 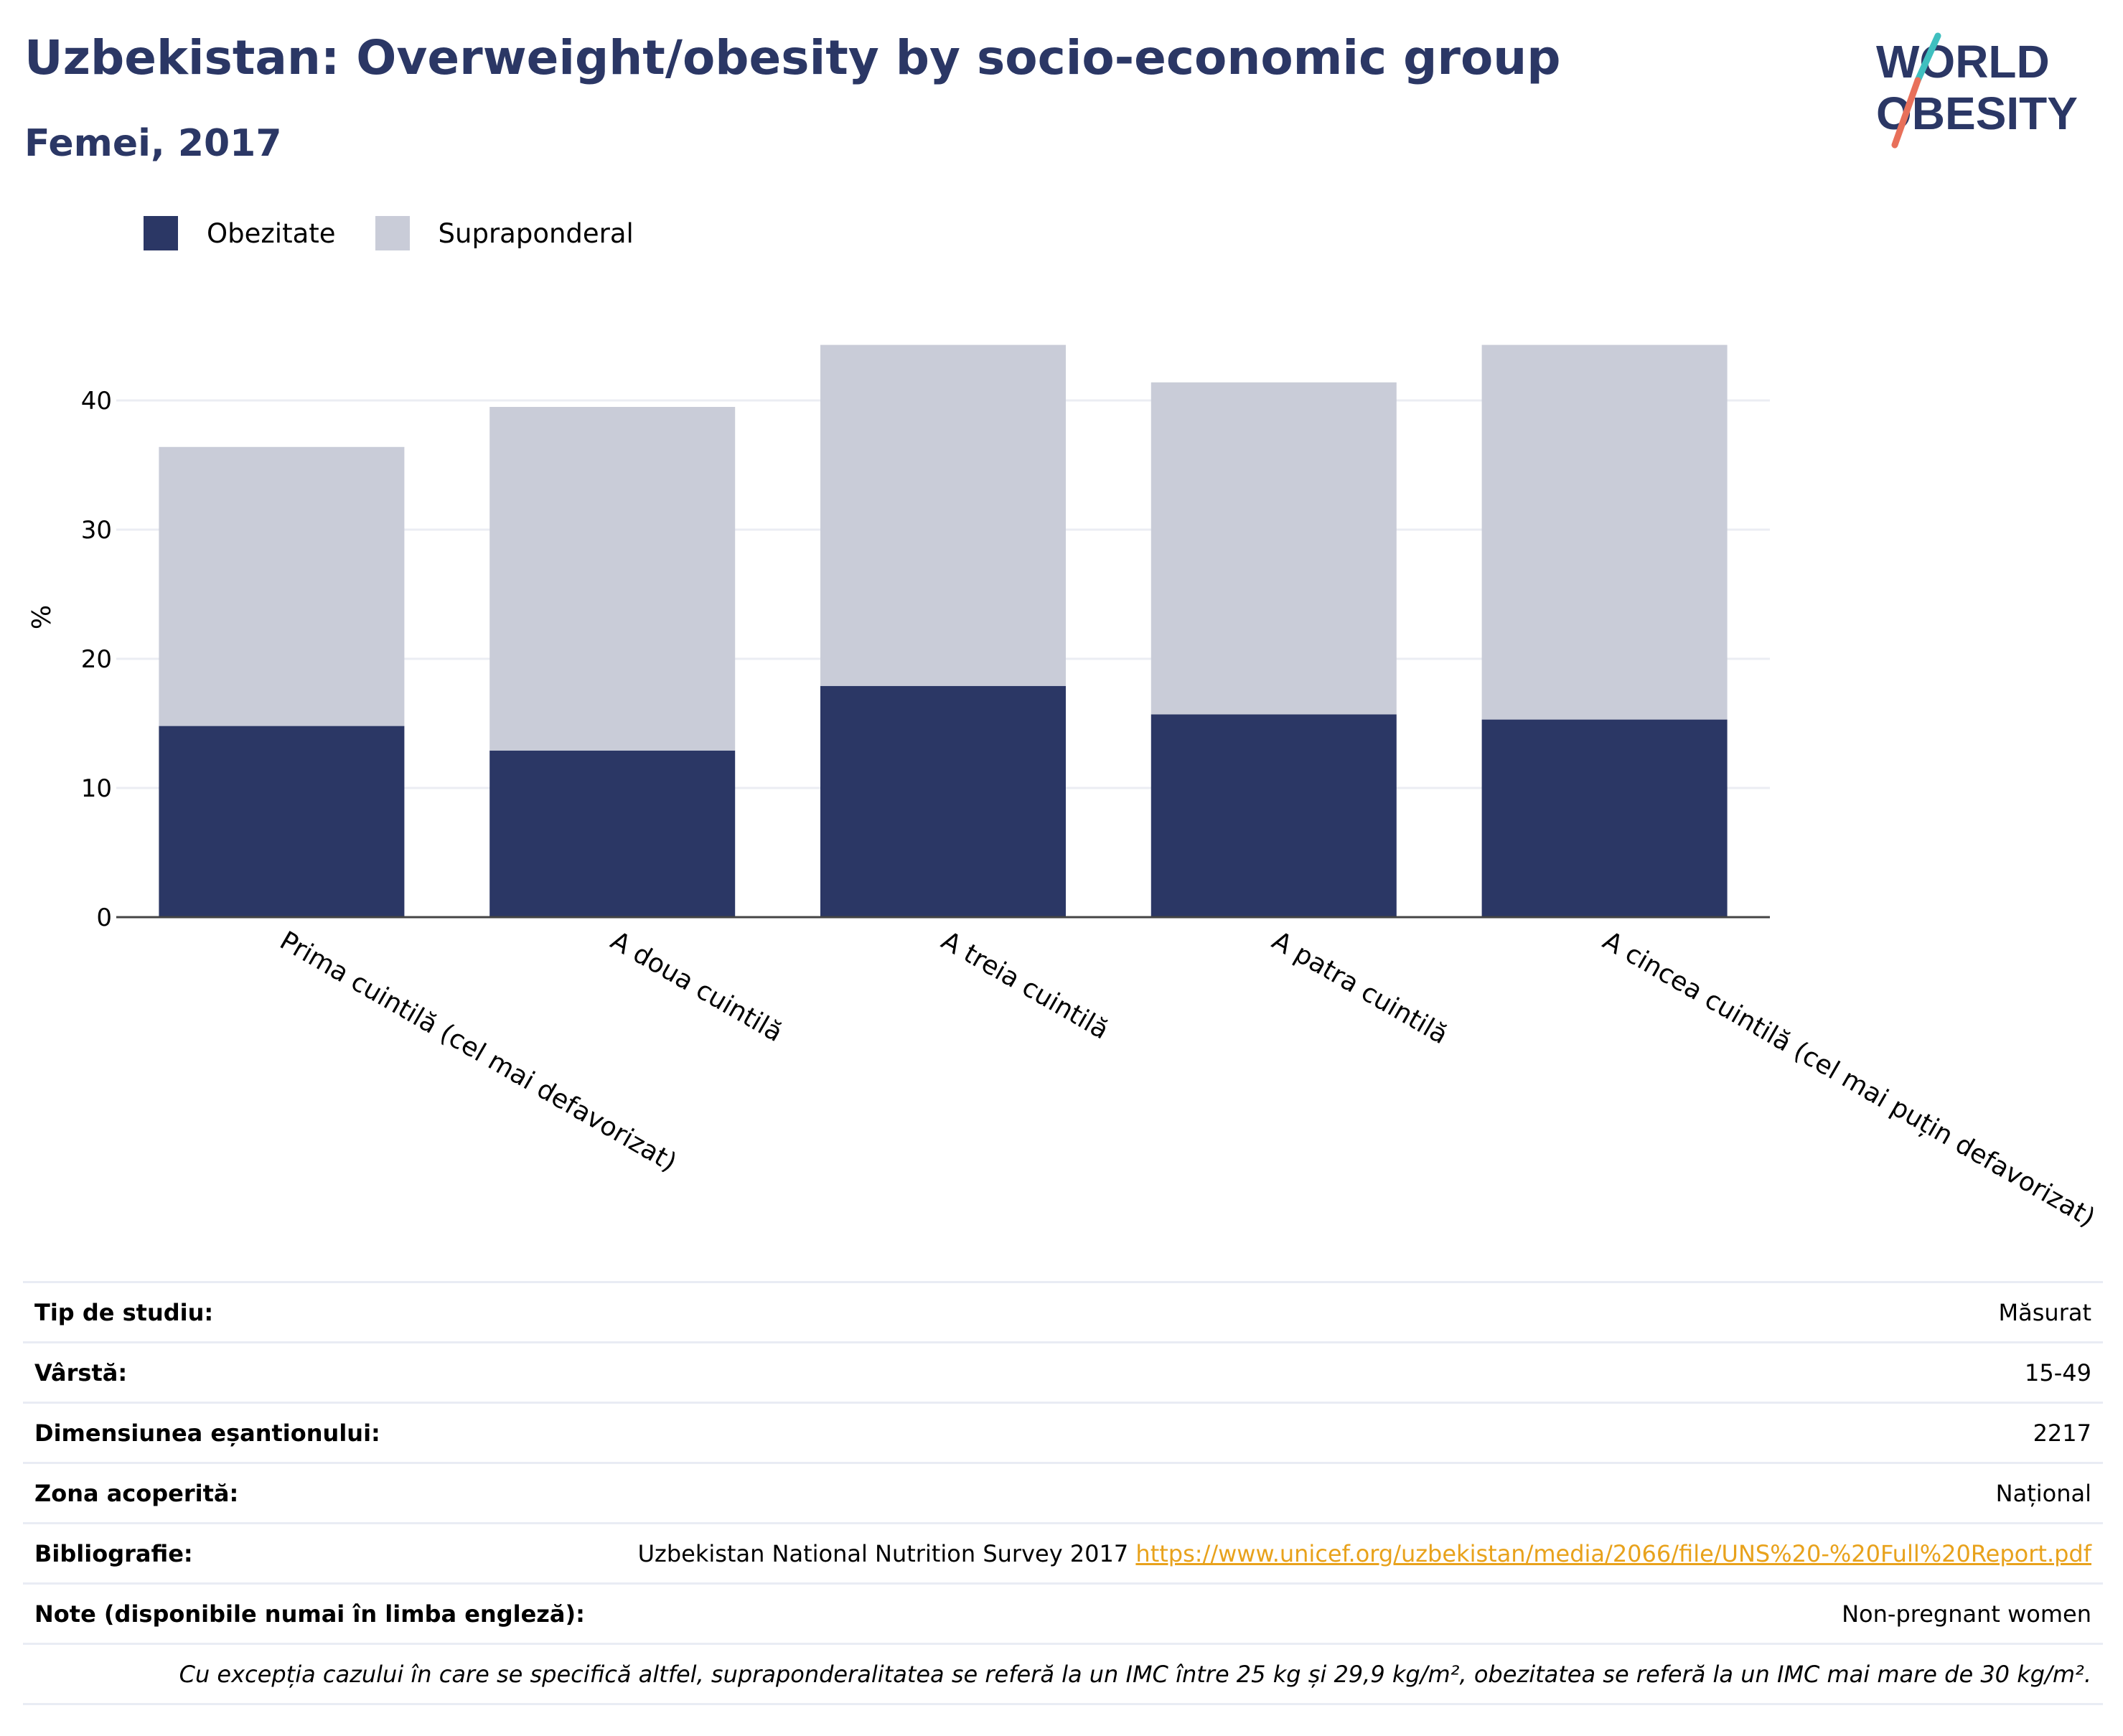 I want to click on chart-legend: Obezitate Supraponderal, so click(x=408, y=233).